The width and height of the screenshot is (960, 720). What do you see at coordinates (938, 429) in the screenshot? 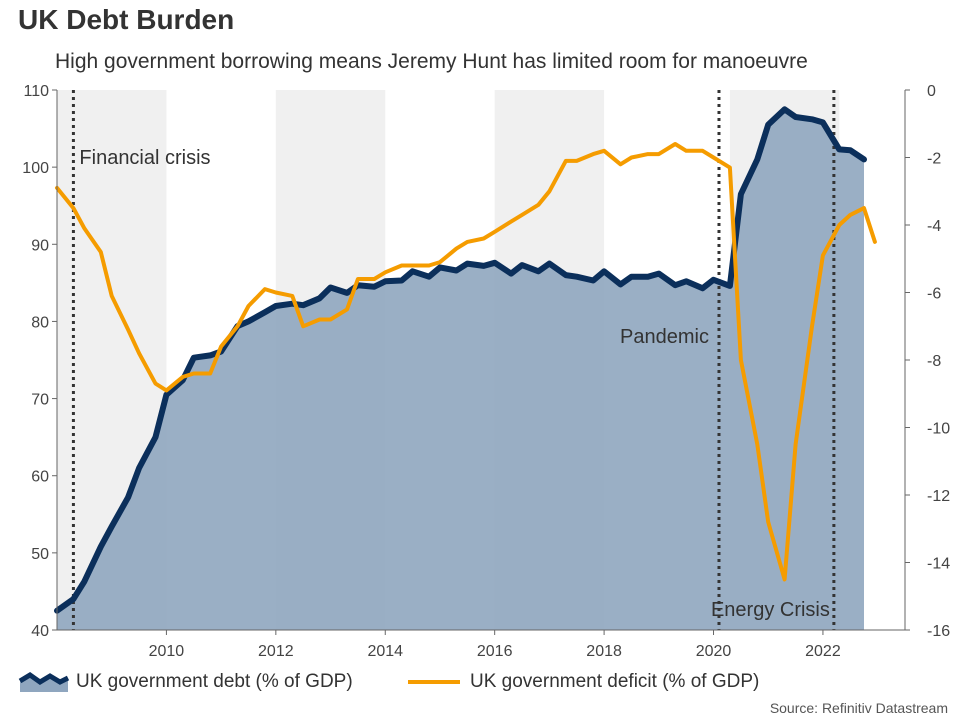
I see `y-right-tick-label: -10` at bounding box center [938, 429].